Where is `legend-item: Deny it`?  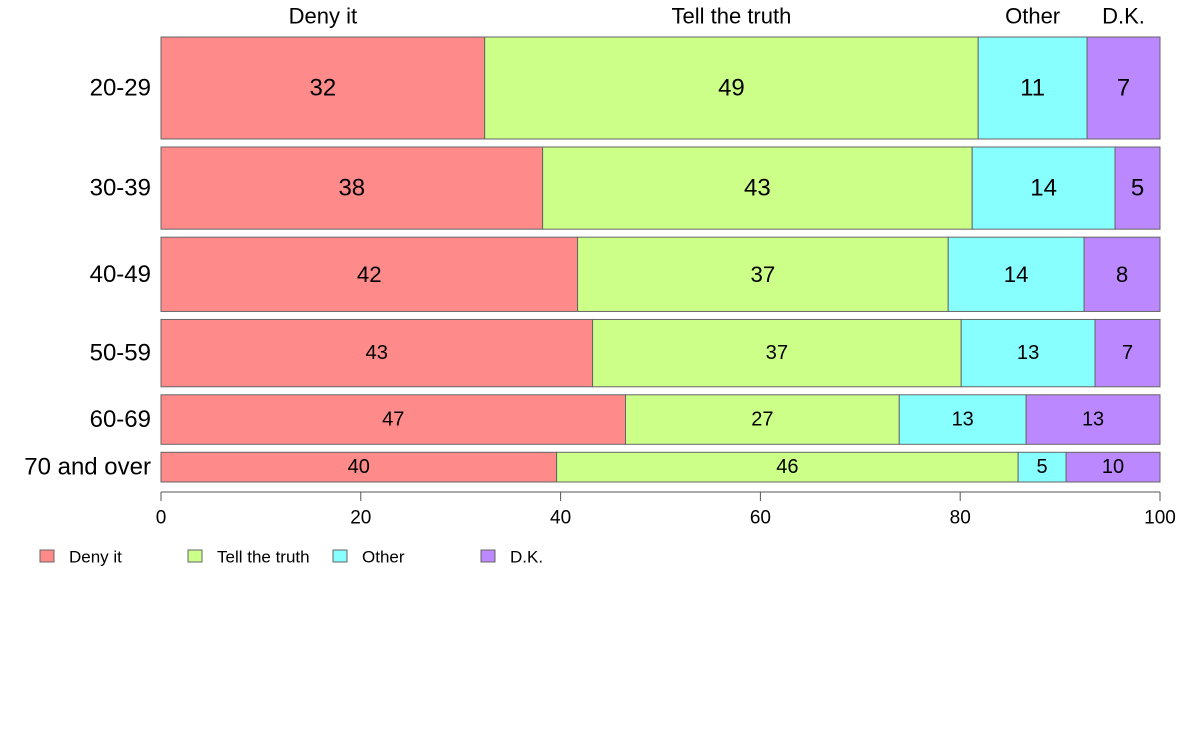 legend-item: Deny it is located at coordinates (80, 557).